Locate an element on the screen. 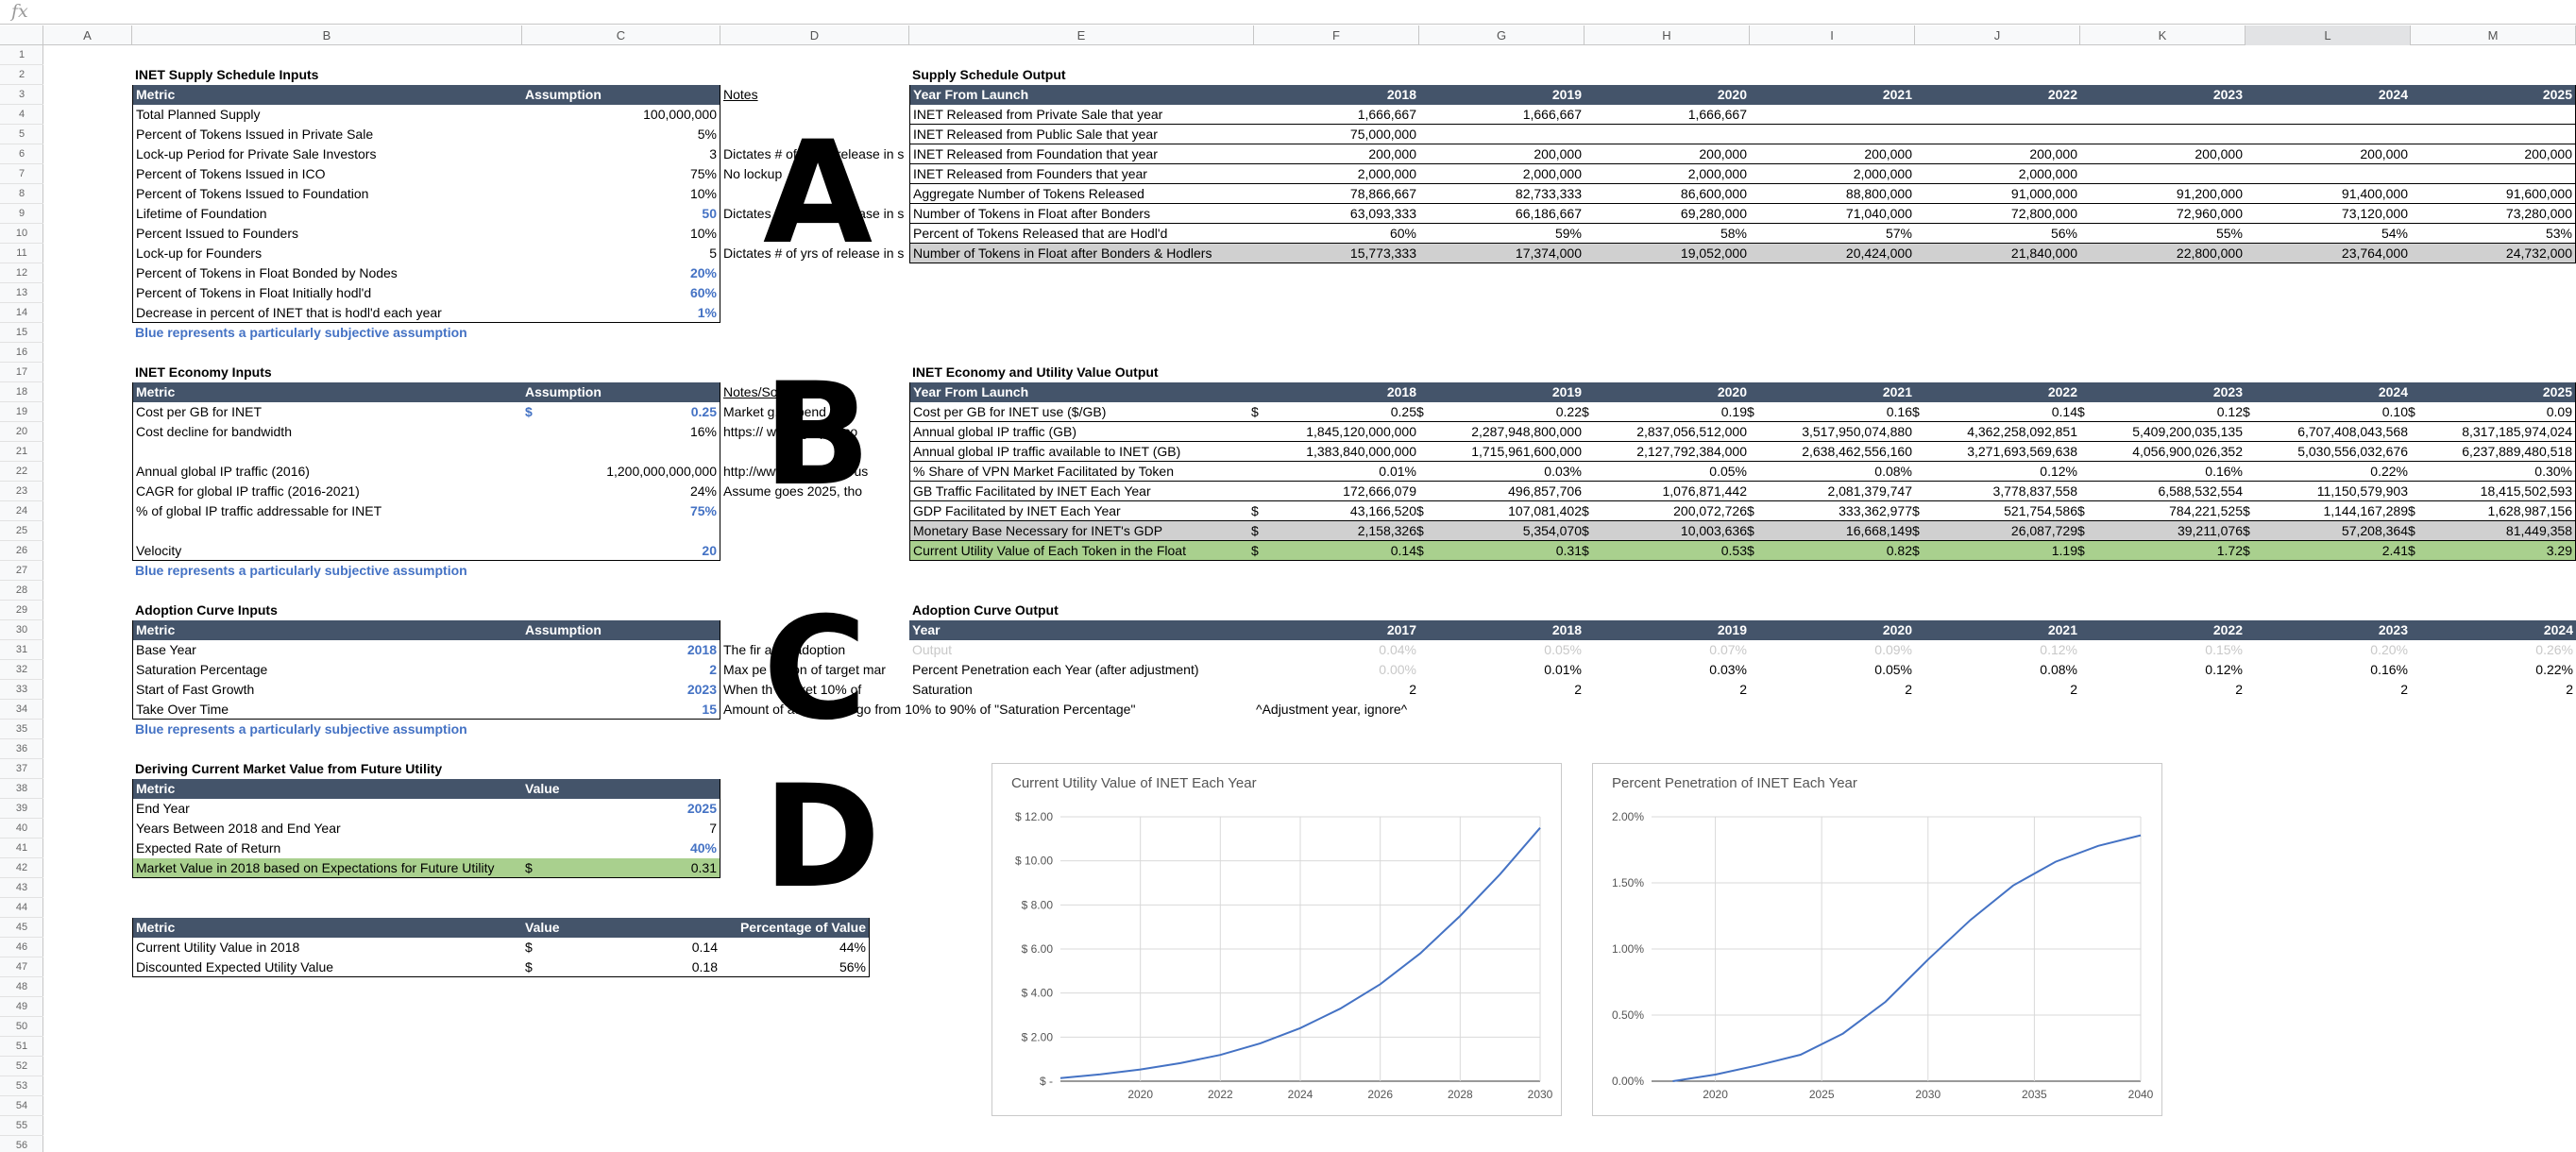 The image size is (2576, 1152). y-tick-label: 0.50% is located at coordinates (1628, 1015).